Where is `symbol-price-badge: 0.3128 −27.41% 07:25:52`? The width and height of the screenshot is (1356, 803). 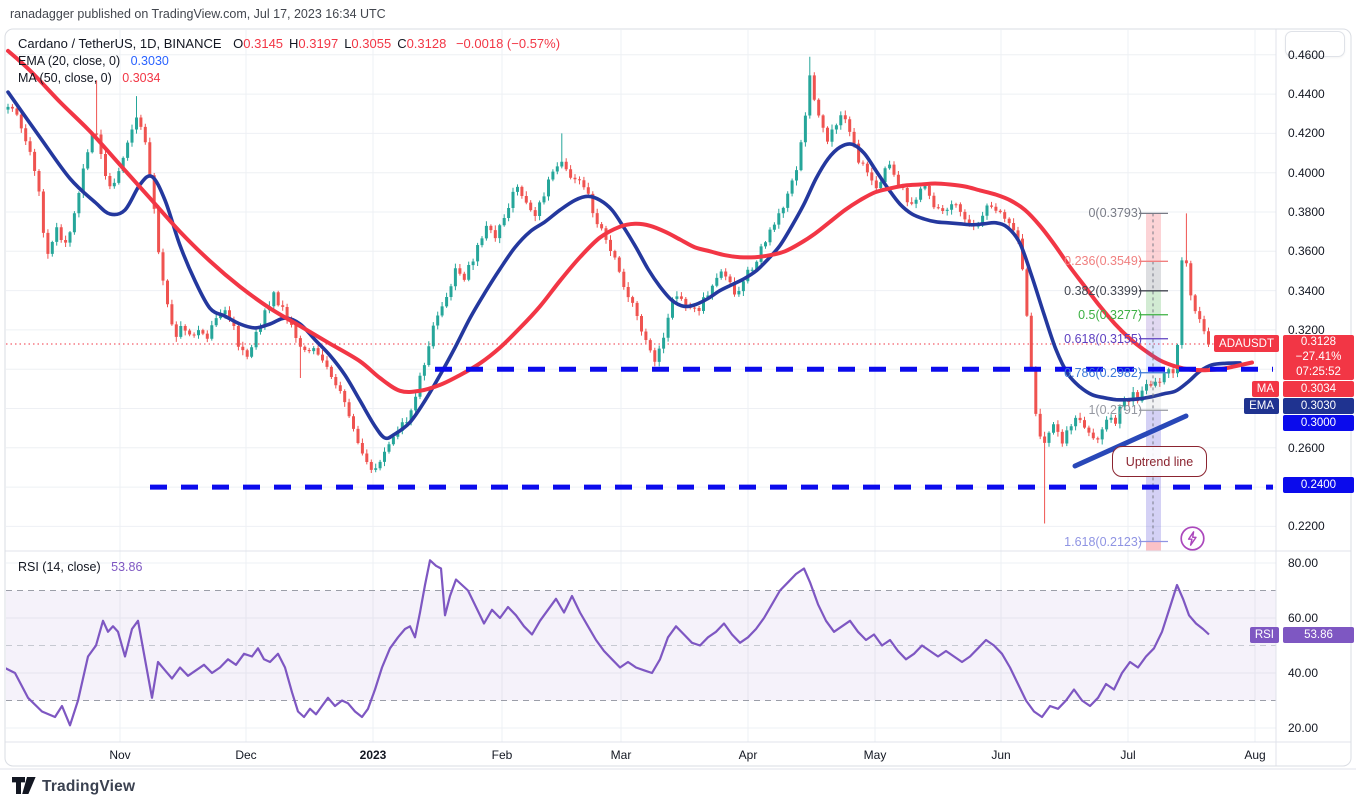
symbol-price-badge: 0.3128 −27.41% 07:25:52 is located at coordinates (1318, 357).